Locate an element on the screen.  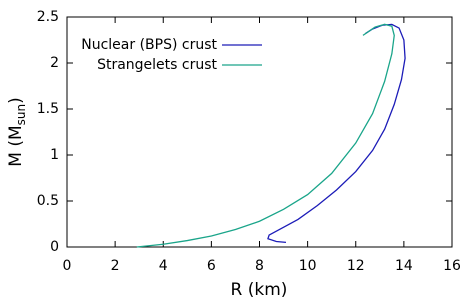
x-tick-label: 14 is located at coordinates (404, 266).